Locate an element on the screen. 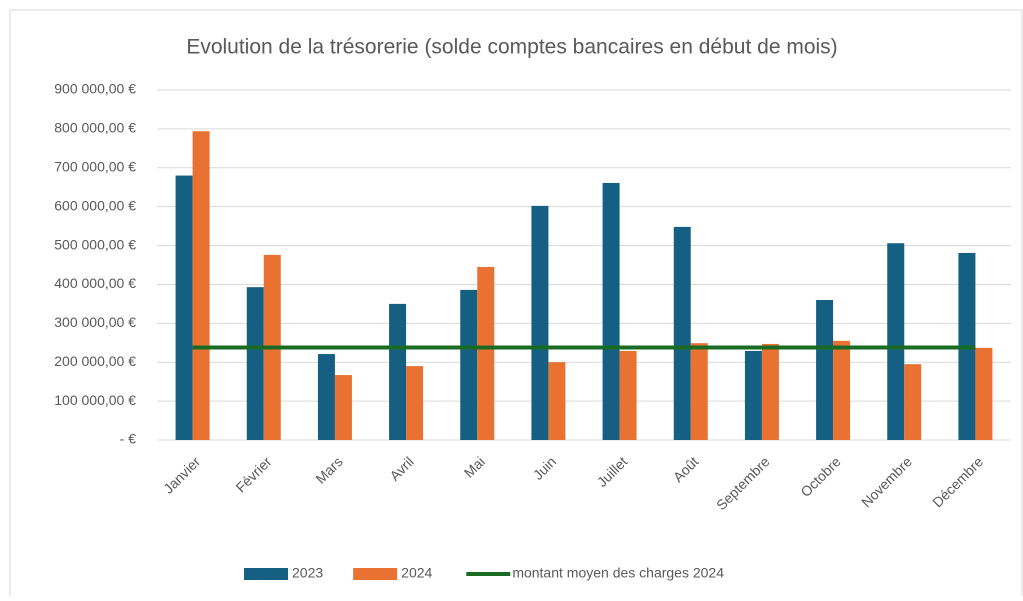  y-tick-label: 900 000,00 € is located at coordinates (95, 89).